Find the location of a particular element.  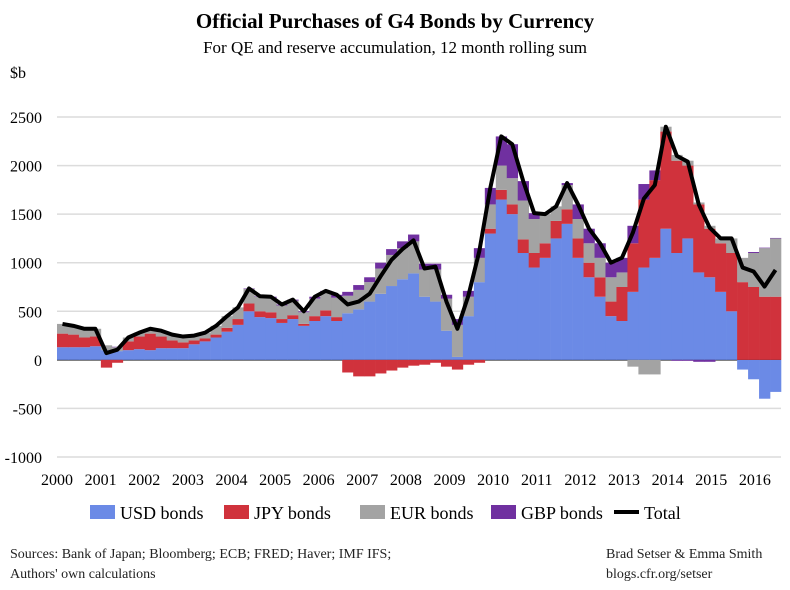

x-tick-label: 2005 is located at coordinates (275, 480).